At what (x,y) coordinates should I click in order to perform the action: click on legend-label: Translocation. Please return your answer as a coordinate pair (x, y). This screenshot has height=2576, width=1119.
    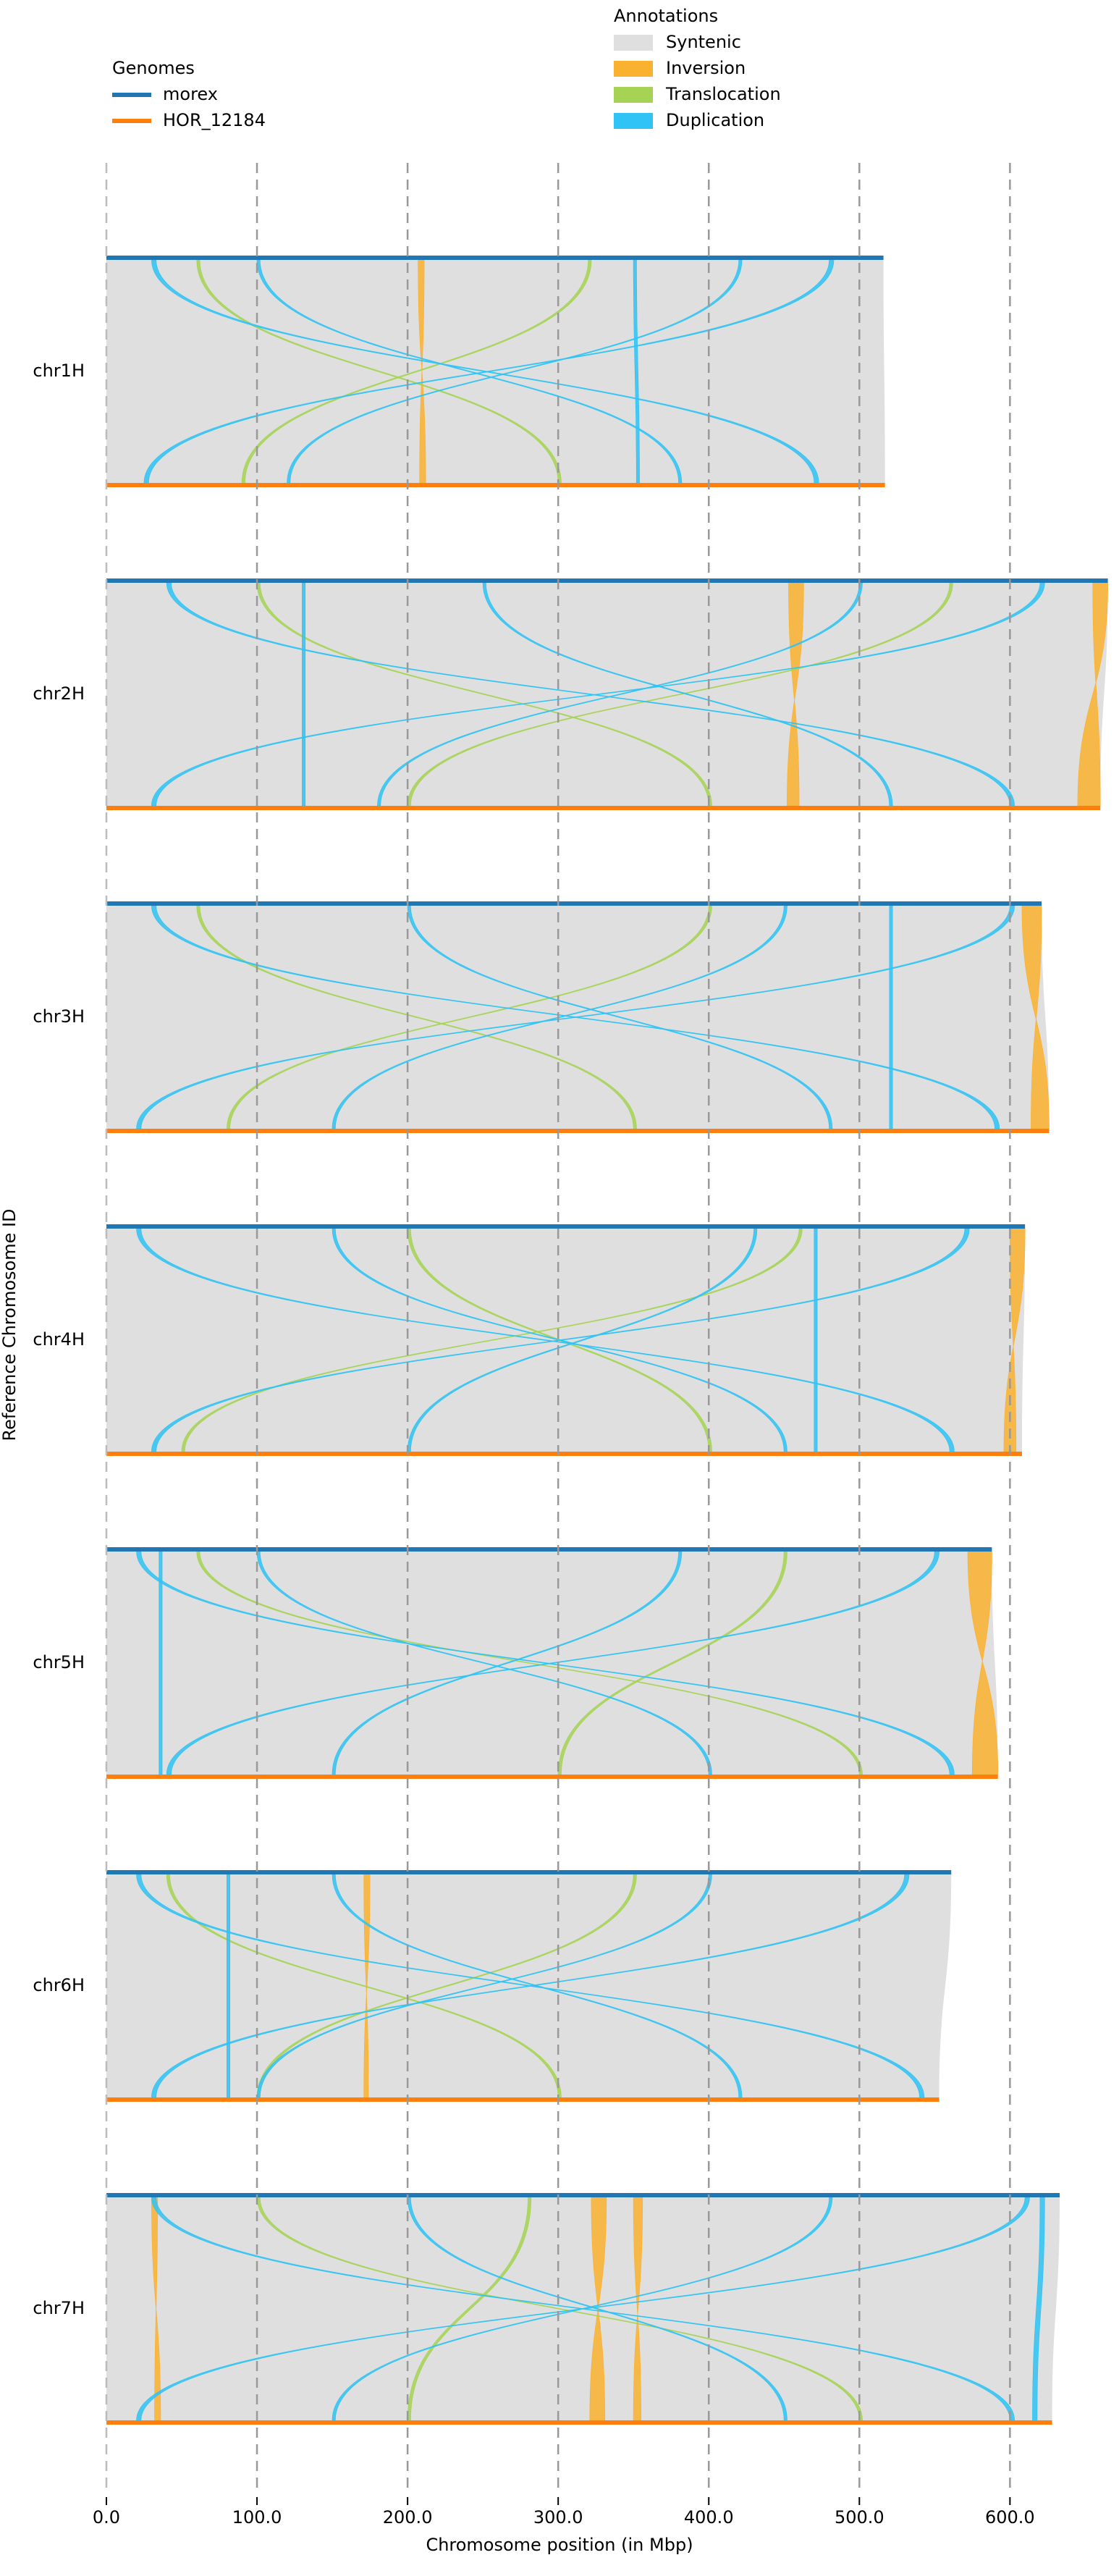
    Looking at the image, I should click on (723, 94).